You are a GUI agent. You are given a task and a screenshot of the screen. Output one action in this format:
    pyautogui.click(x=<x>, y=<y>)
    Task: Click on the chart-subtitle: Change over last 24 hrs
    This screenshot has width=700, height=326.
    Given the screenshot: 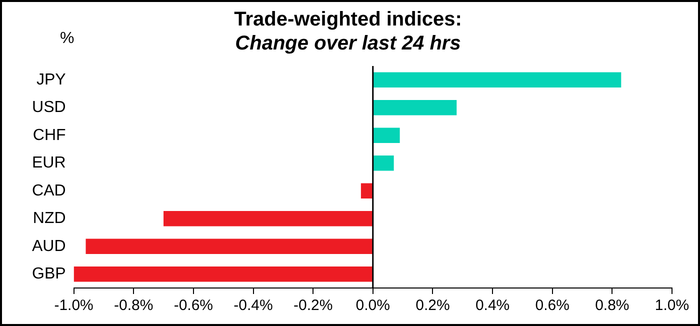 What is the action you would take?
    pyautogui.click(x=348, y=43)
    